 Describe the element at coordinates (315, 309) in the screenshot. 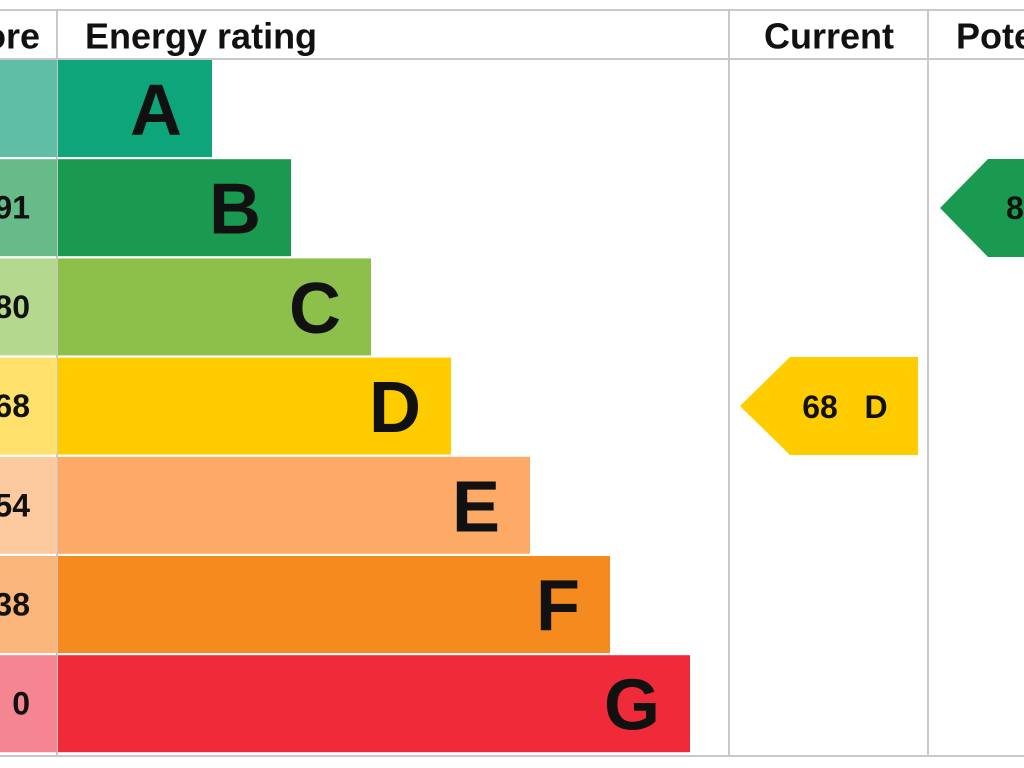

I see `band-letter: C` at that location.